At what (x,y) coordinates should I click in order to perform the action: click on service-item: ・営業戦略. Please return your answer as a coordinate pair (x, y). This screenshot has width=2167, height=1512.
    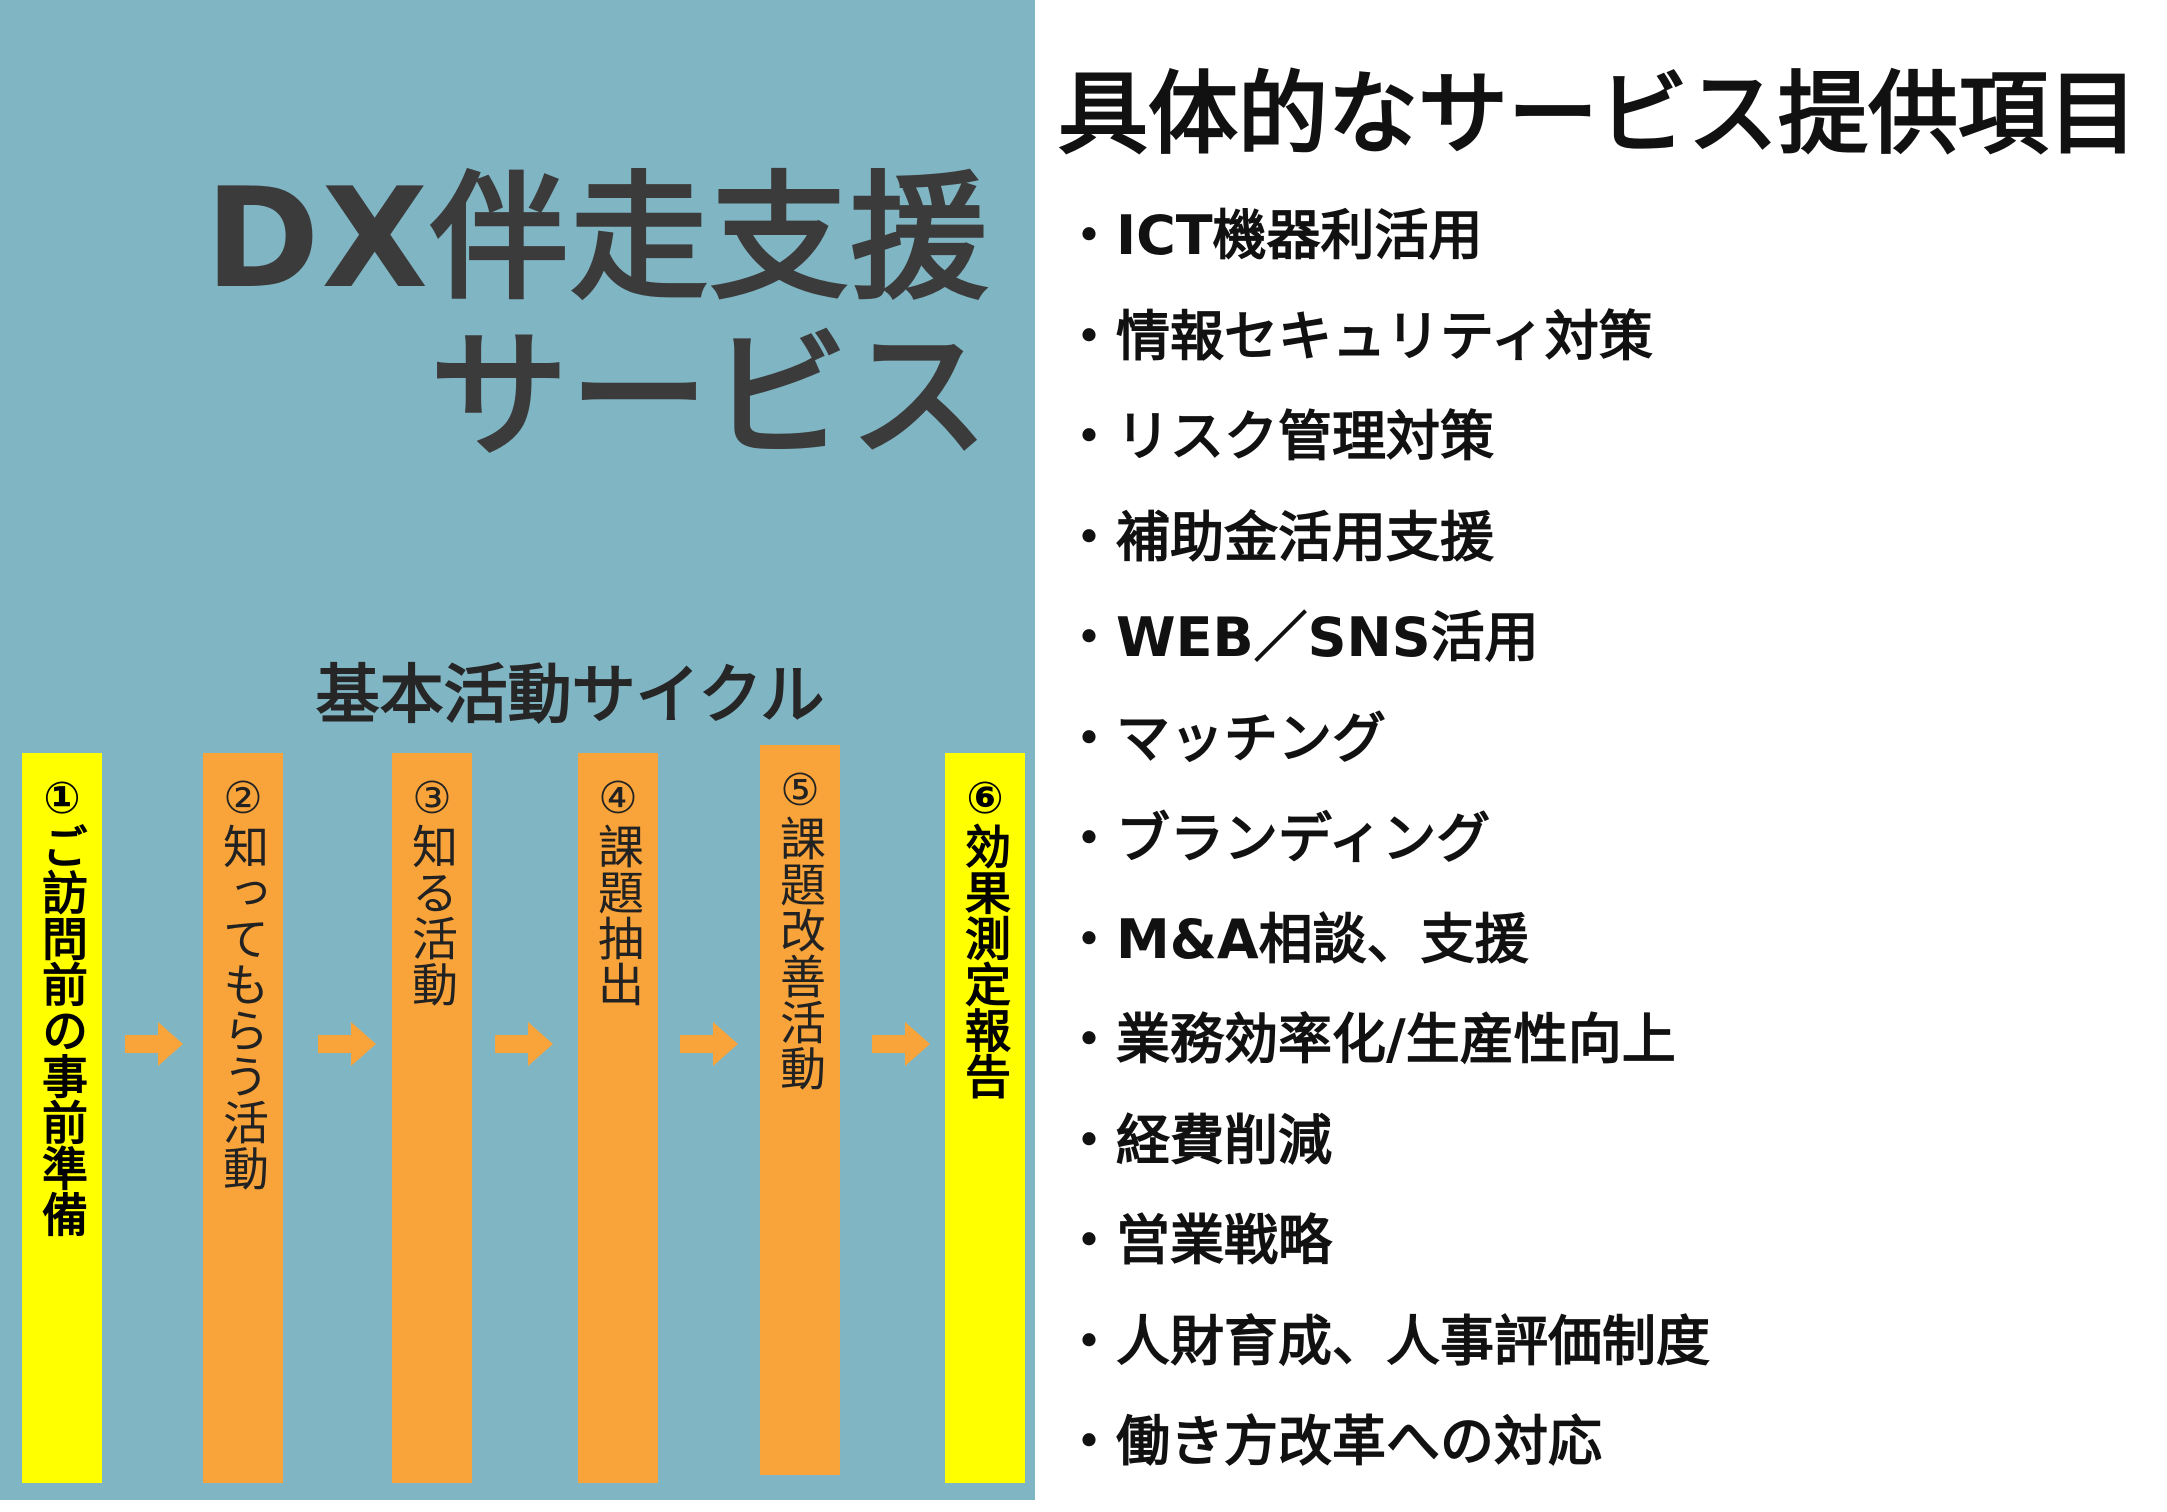
    Looking at the image, I should click on (1197, 1240).